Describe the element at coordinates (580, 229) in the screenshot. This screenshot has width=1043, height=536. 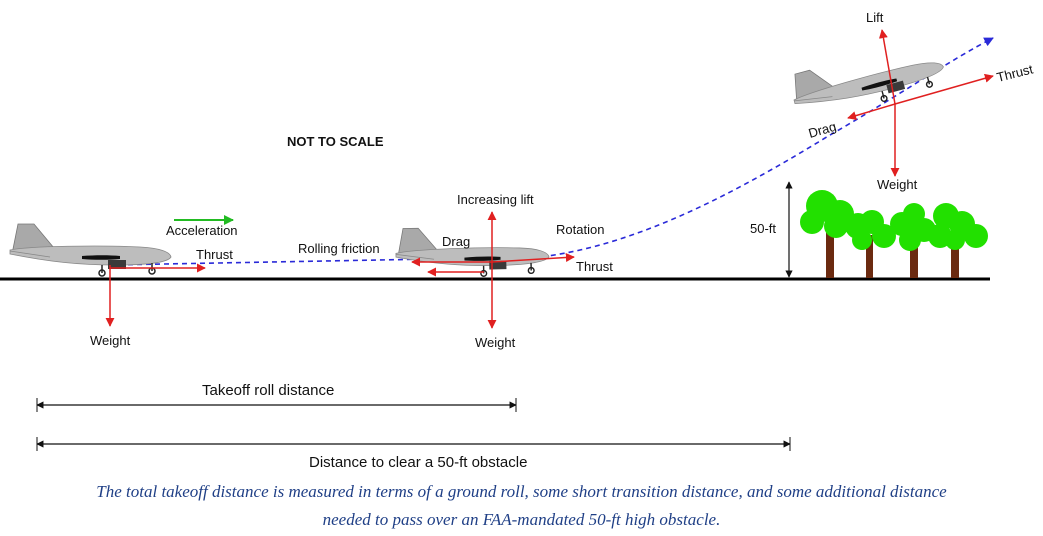
I see `rotation-label: Rotation` at that location.